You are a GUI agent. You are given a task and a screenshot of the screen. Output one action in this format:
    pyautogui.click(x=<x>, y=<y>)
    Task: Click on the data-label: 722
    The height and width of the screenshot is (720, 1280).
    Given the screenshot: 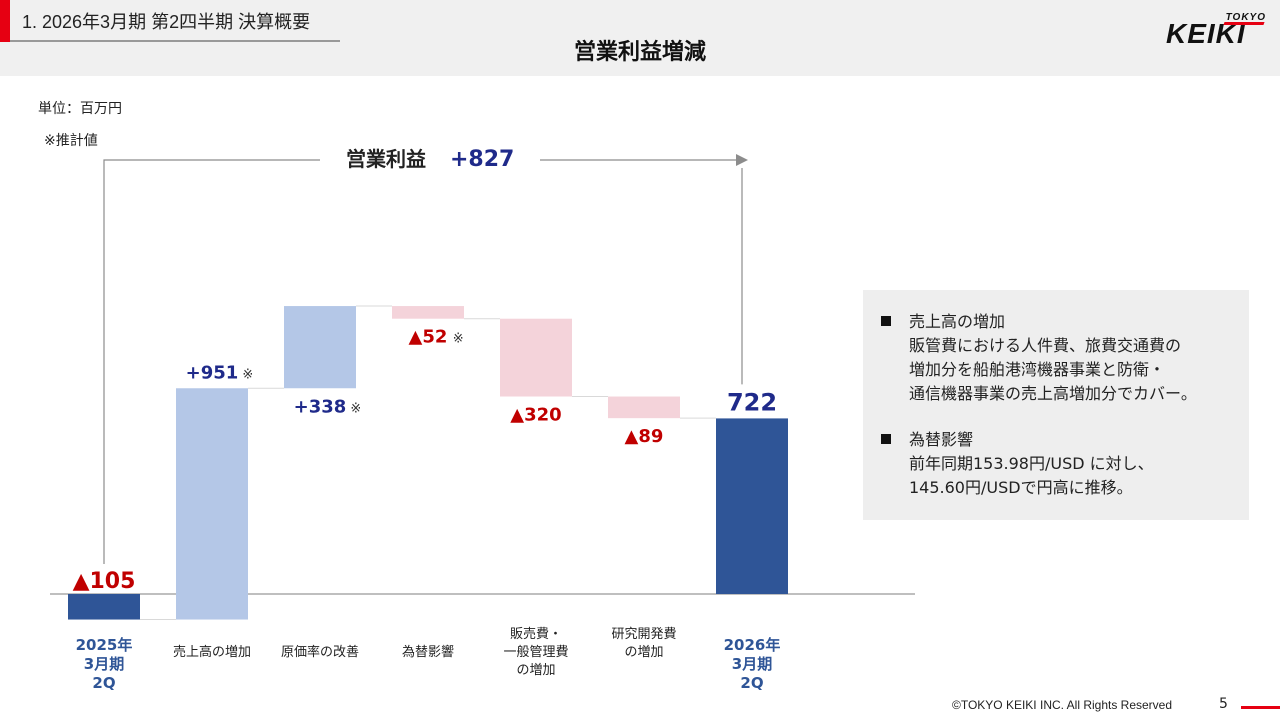 What is the action you would take?
    pyautogui.click(x=752, y=402)
    